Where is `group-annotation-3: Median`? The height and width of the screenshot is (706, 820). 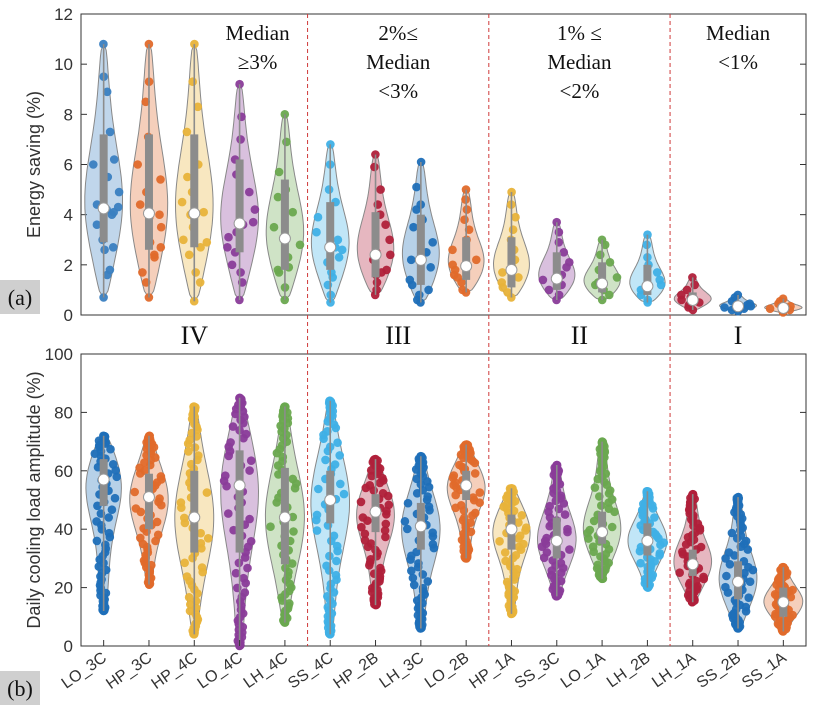 group-annotation-3: Median is located at coordinates (579, 62).